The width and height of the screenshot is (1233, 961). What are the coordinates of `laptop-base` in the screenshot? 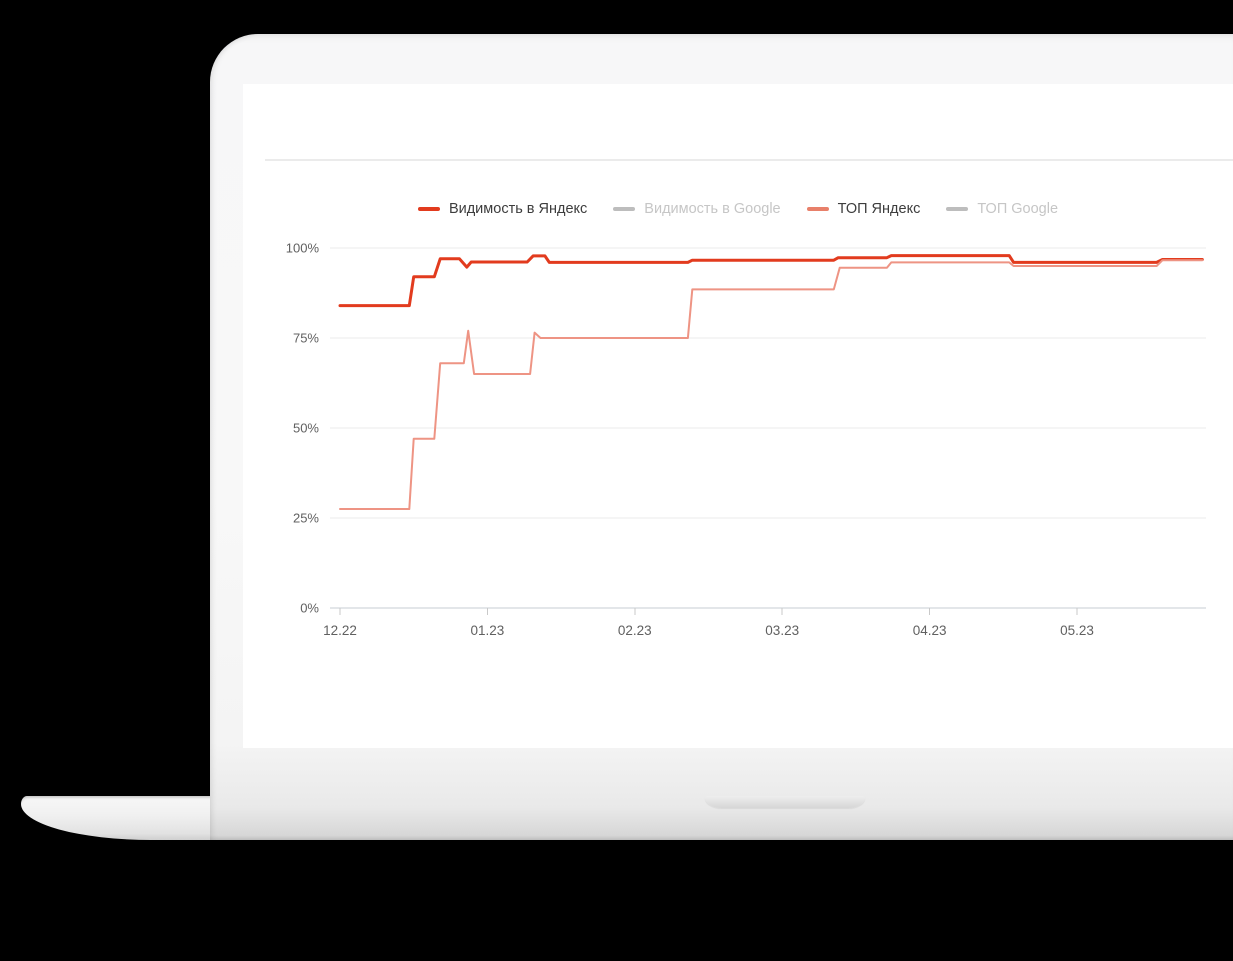 It's located at (117, 818).